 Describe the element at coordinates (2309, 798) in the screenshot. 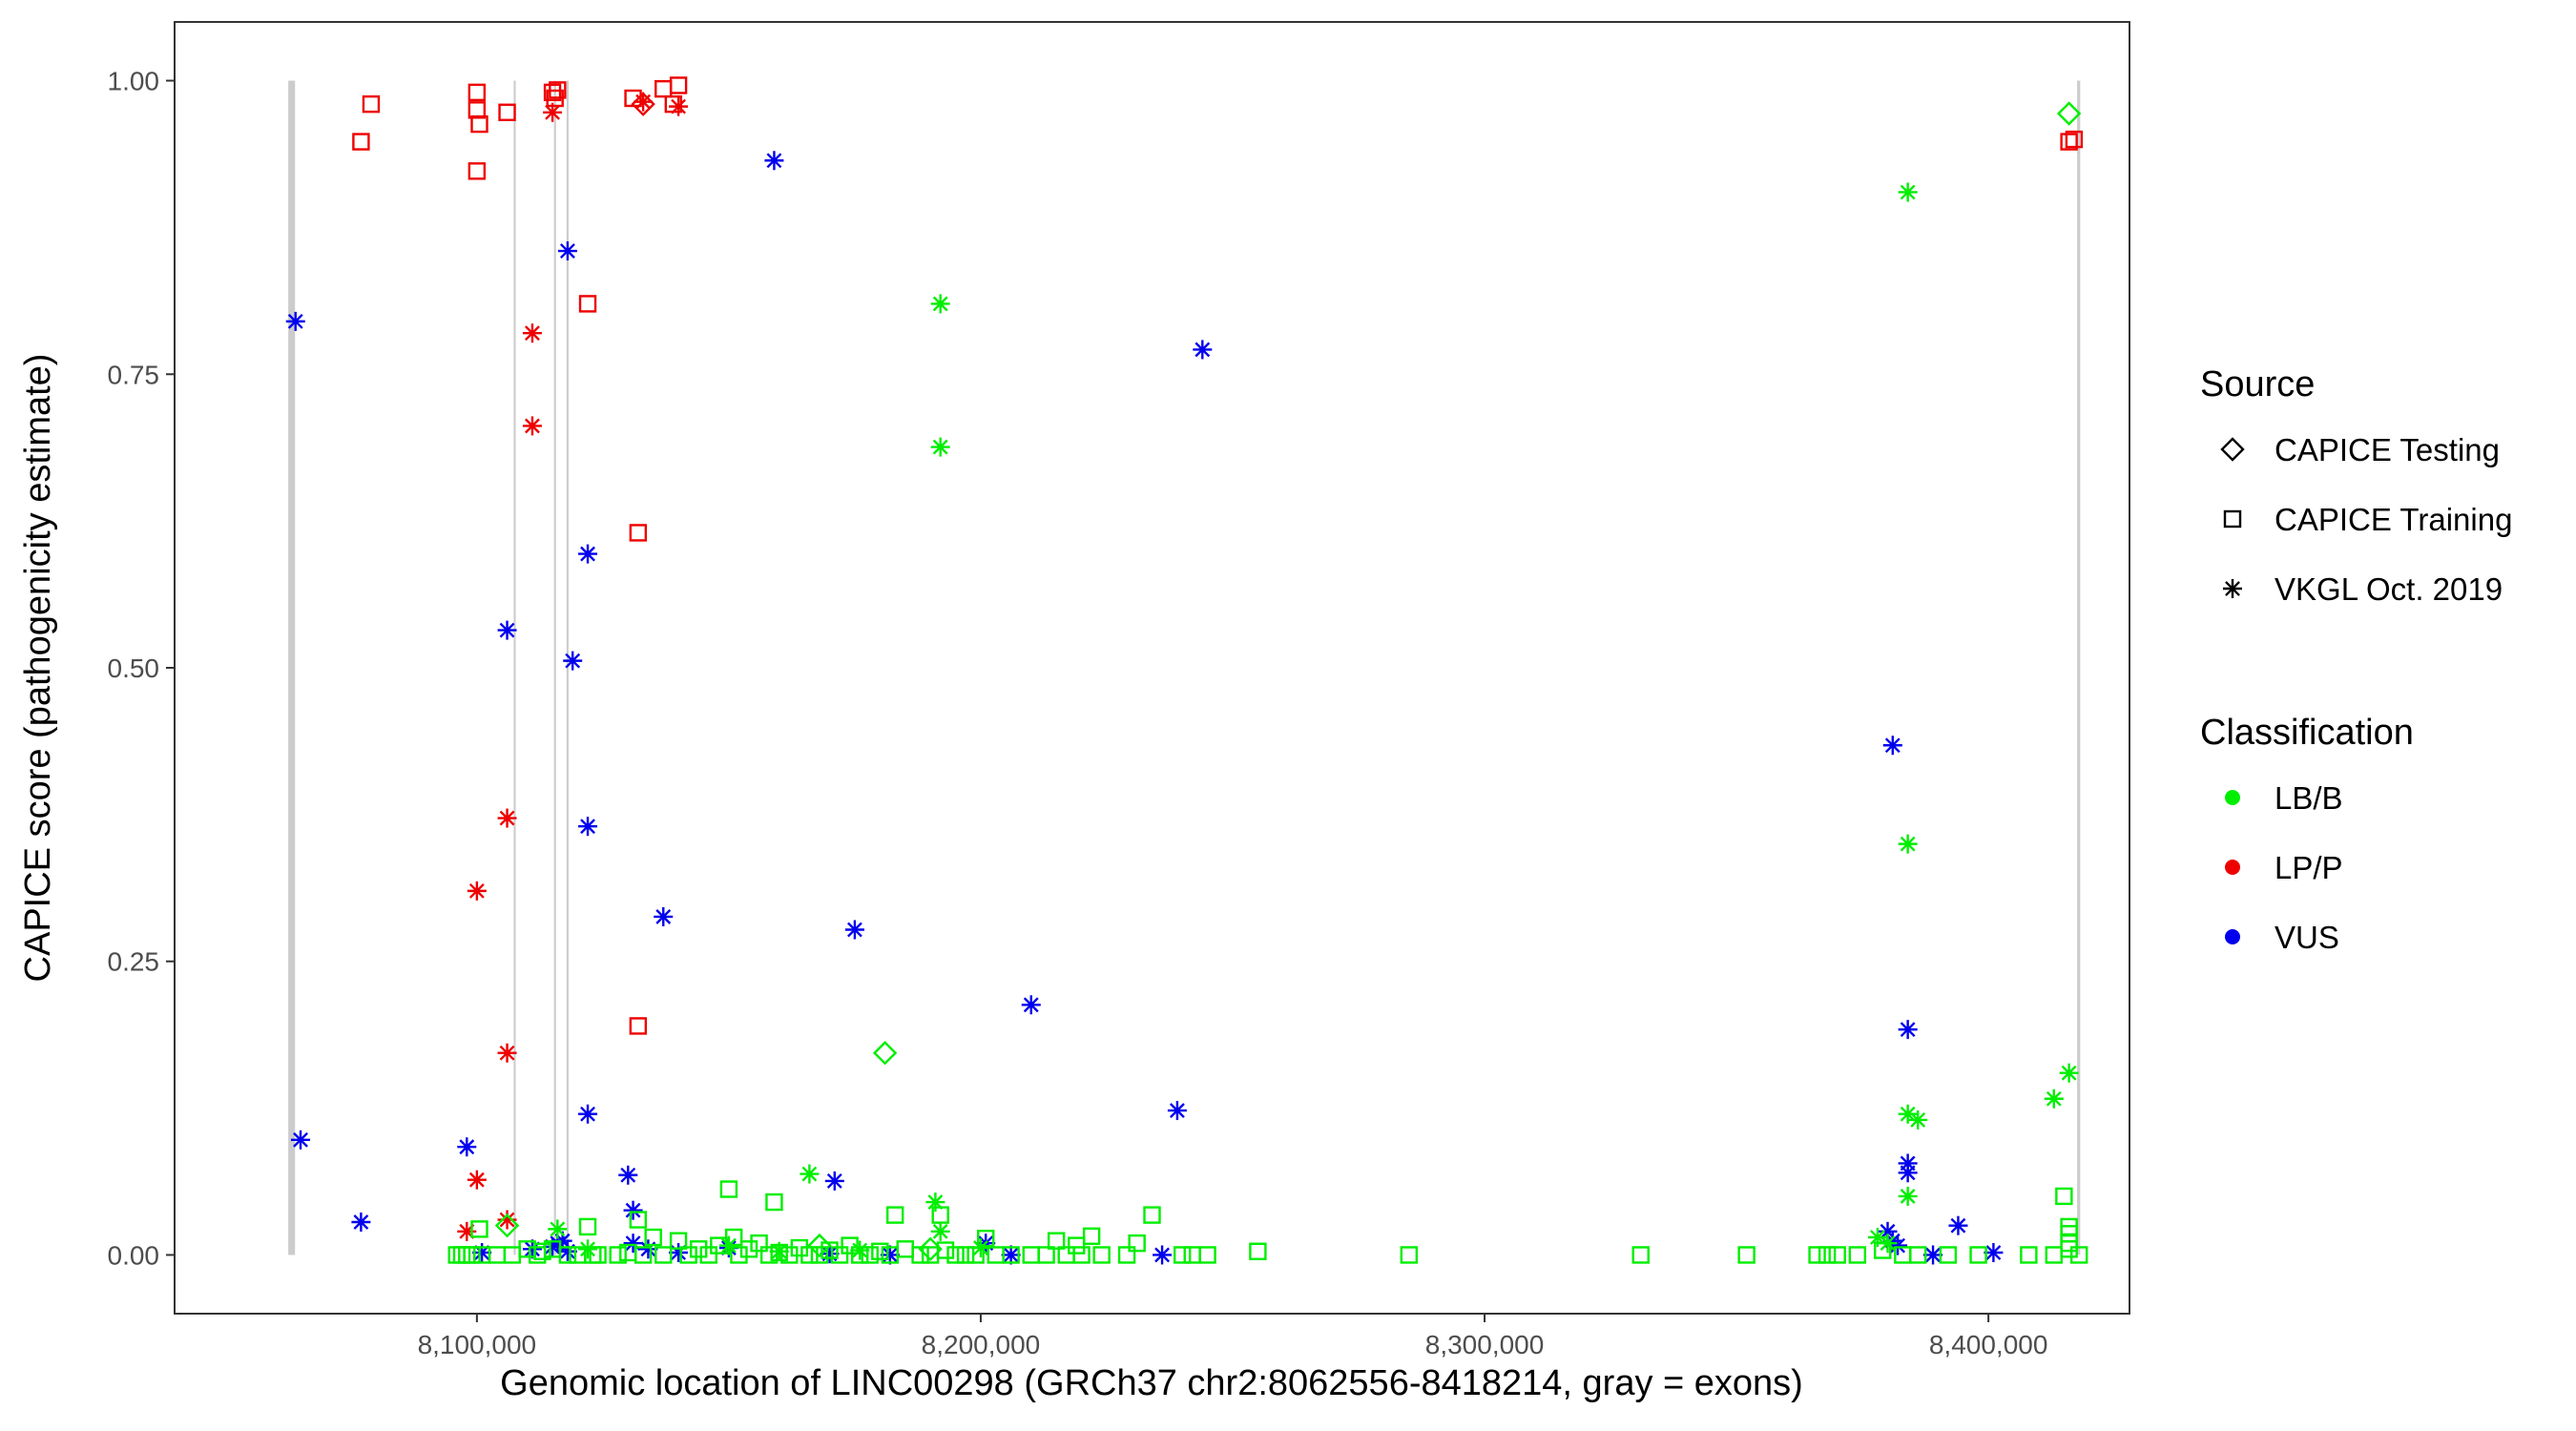

I see `legend-class-label: LB/B` at that location.